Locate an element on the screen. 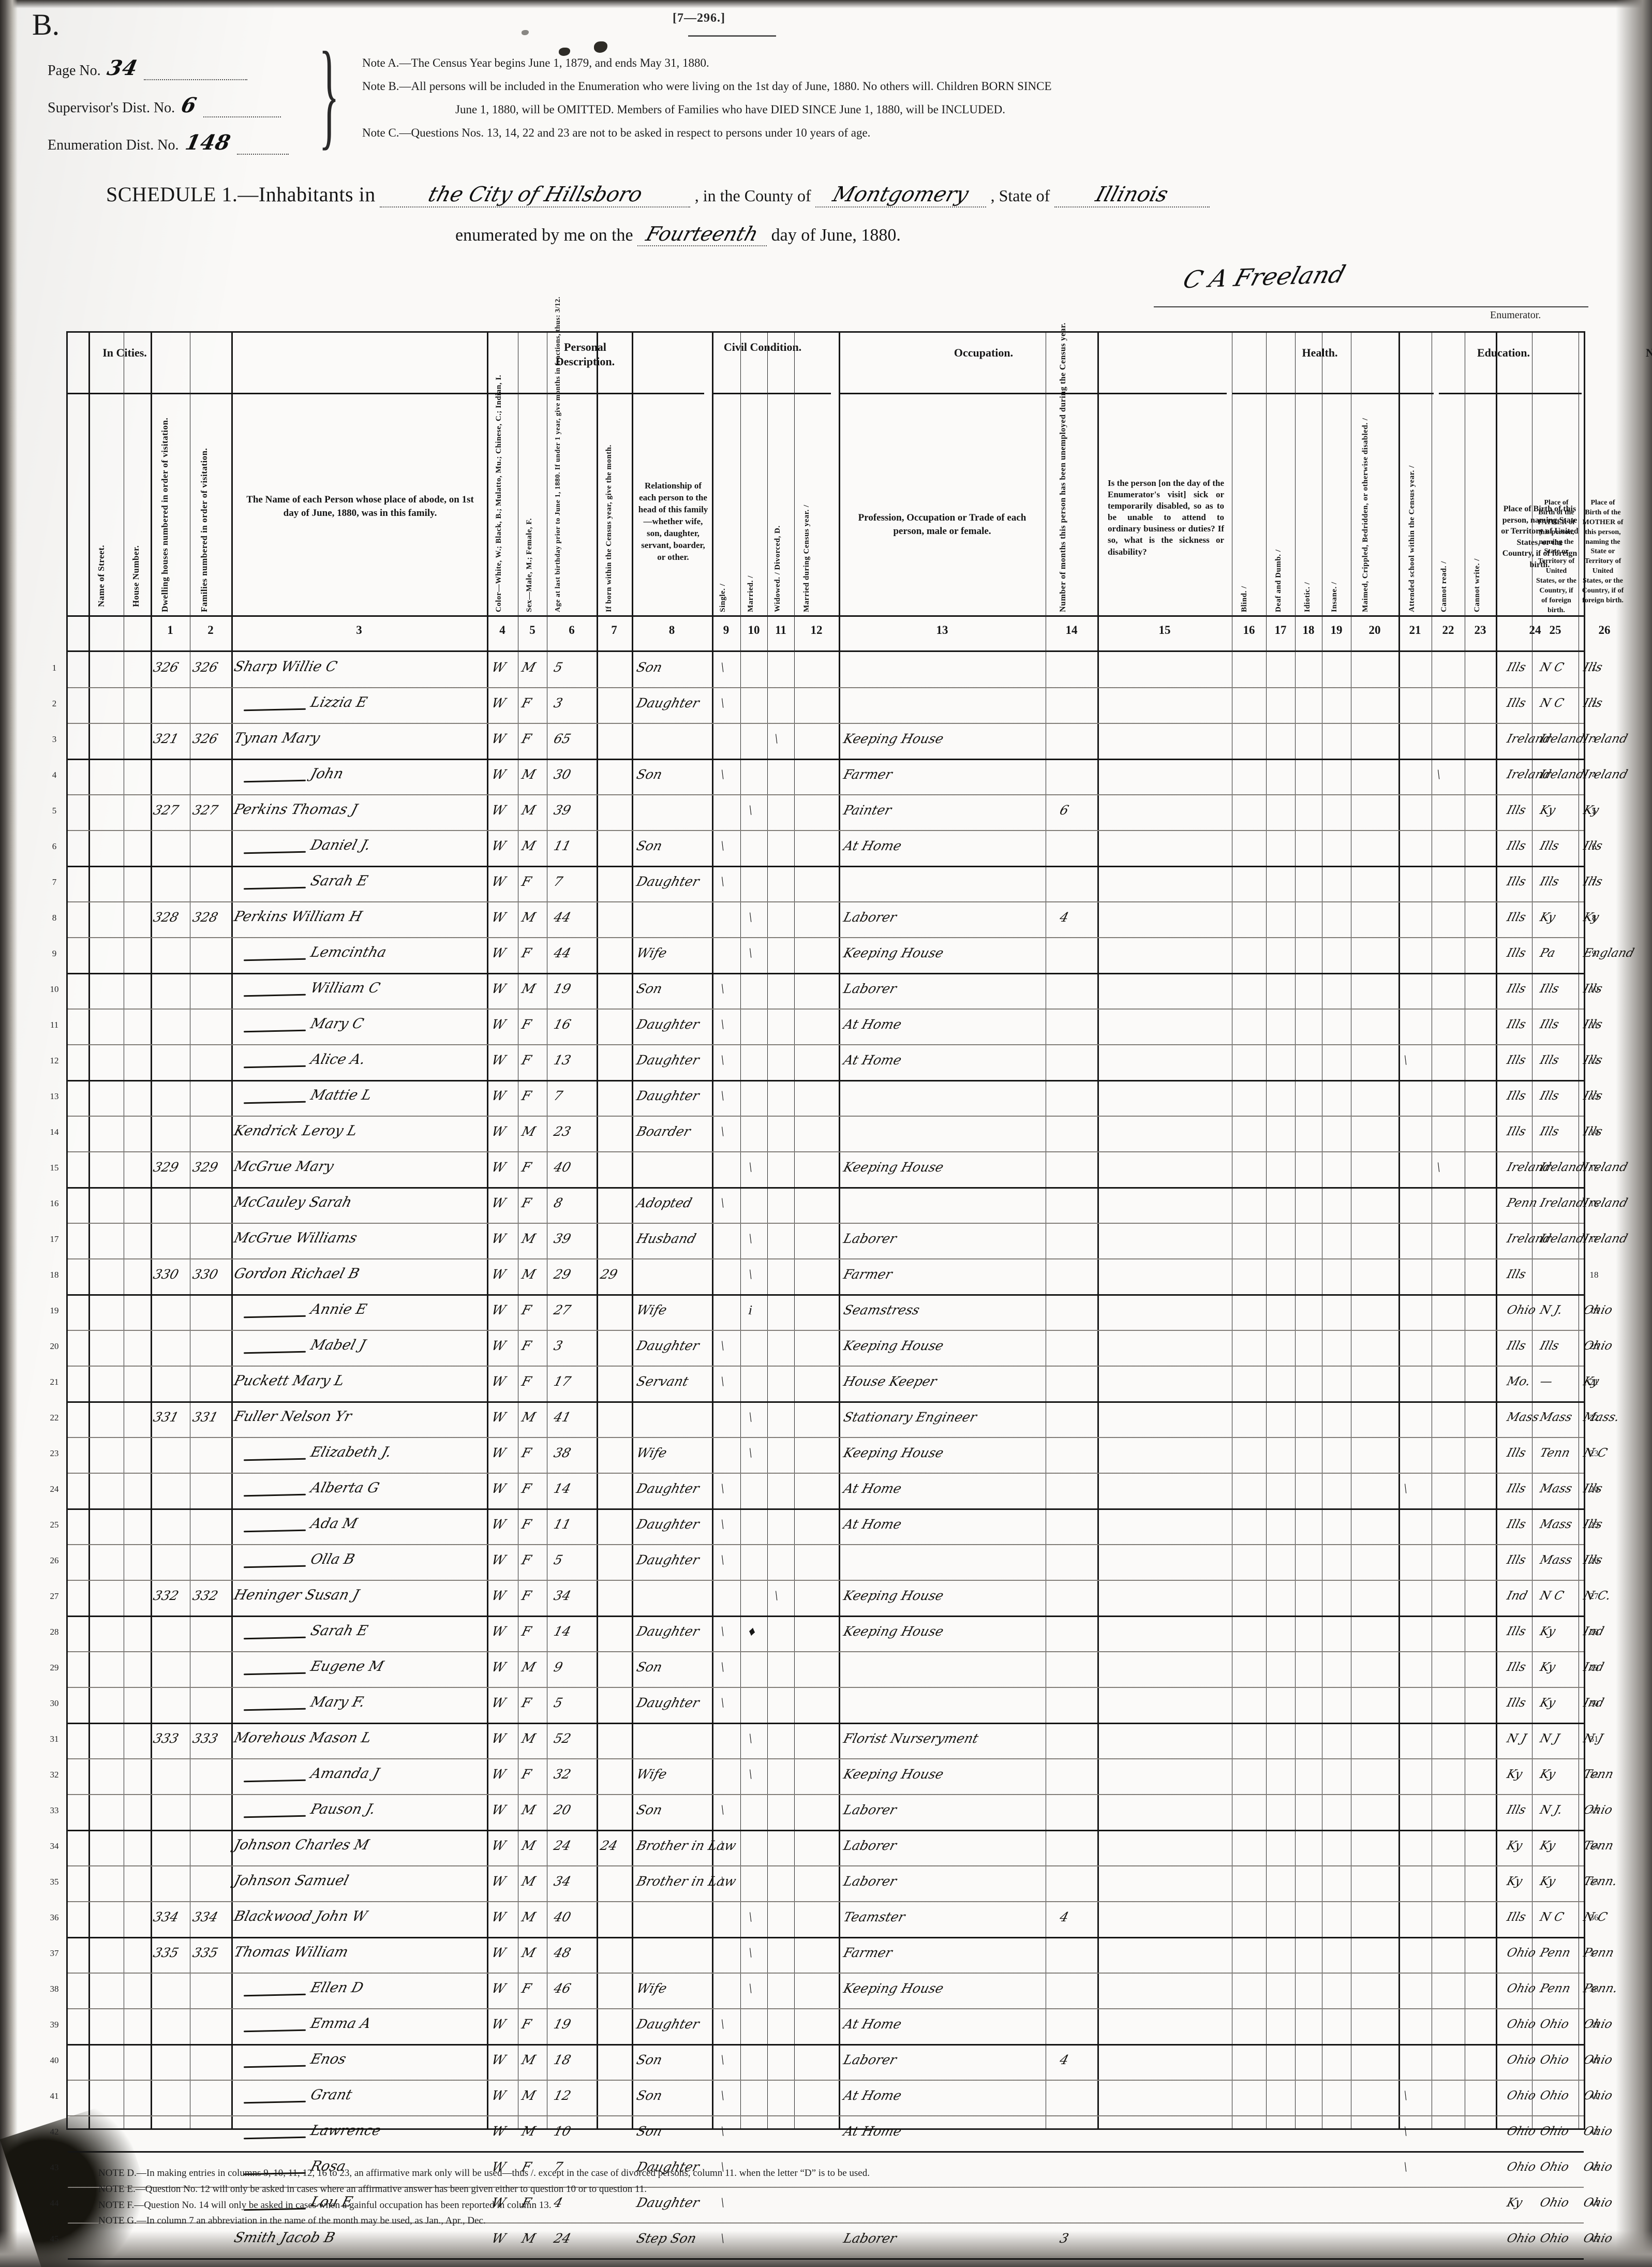 Image resolution: width=1652 pixels, height=2267 pixels. birthplace-person: N J is located at coordinates (1517, 1738).